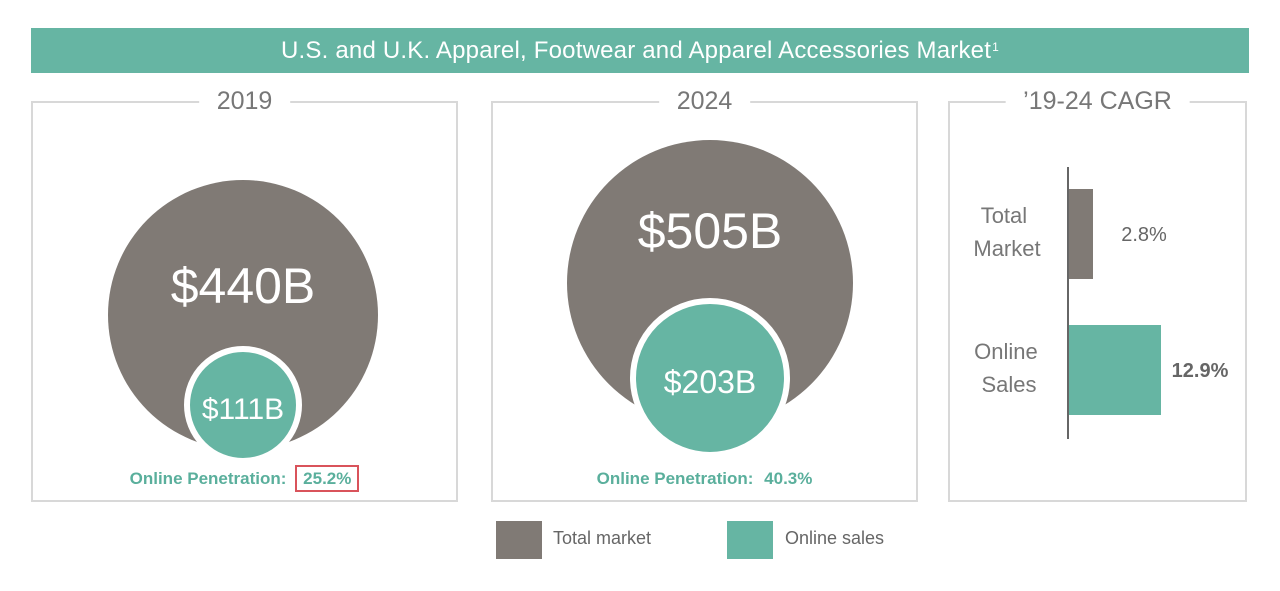  Describe the element at coordinates (750, 540) in the screenshot. I see `legend-swatch-online-sales` at that location.